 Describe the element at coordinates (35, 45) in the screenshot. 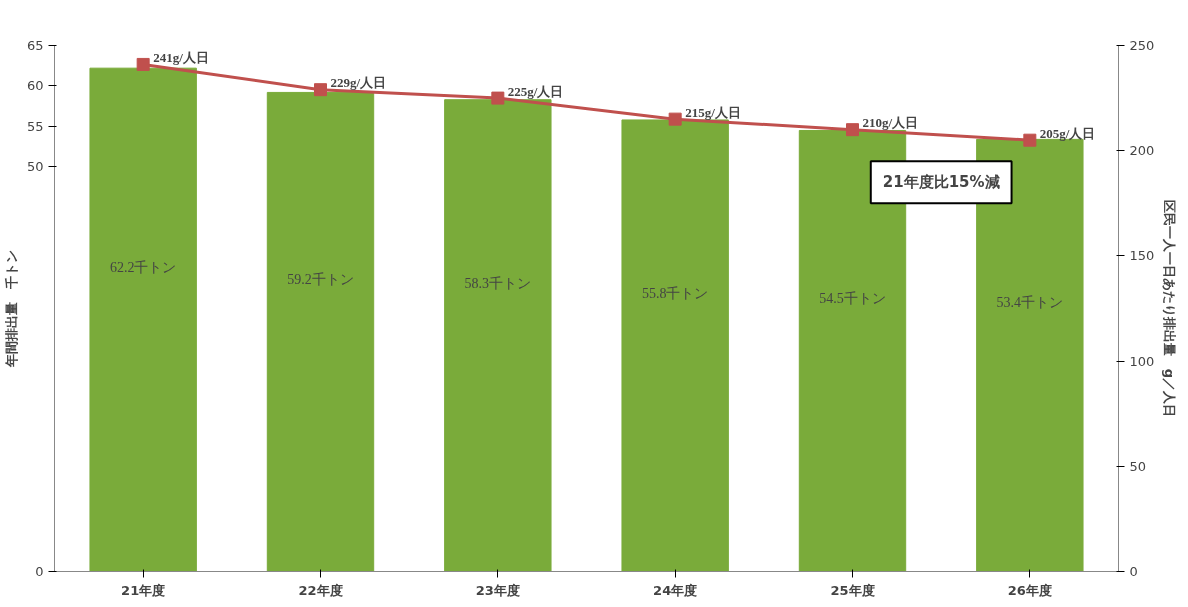

I see `y-tick-label: 65` at that location.